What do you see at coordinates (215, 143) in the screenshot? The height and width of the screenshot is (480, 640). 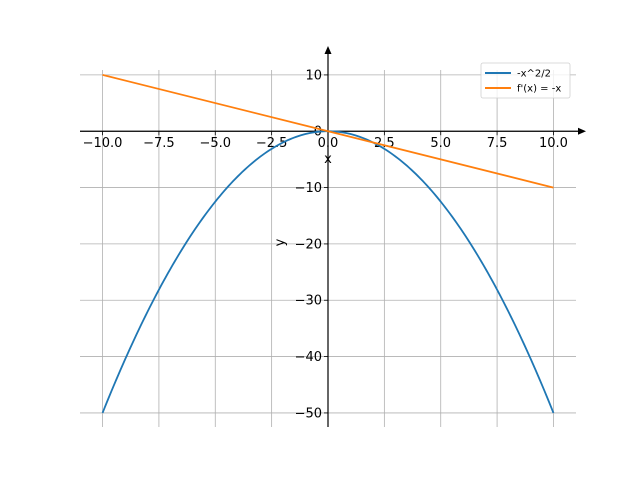 I see `x-tick-label: −5.0` at bounding box center [215, 143].